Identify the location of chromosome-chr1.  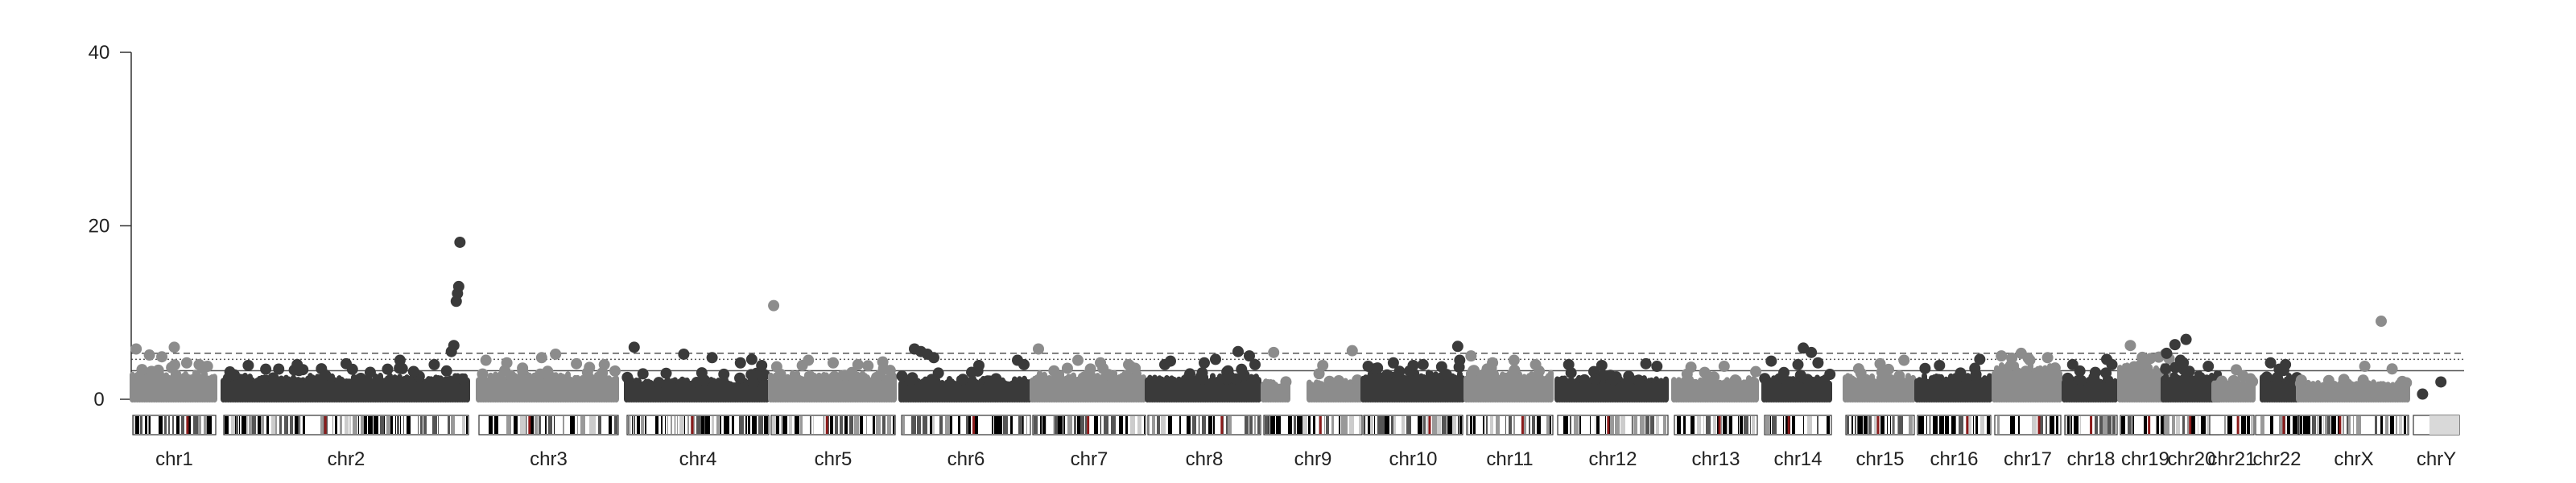
(173, 371).